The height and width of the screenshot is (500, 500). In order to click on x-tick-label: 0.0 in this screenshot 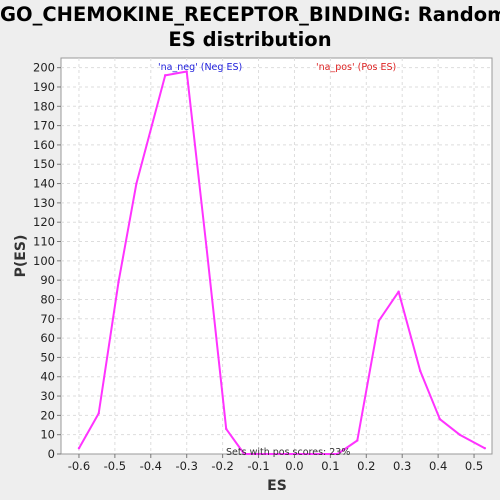, I will do `click(294, 466)`.